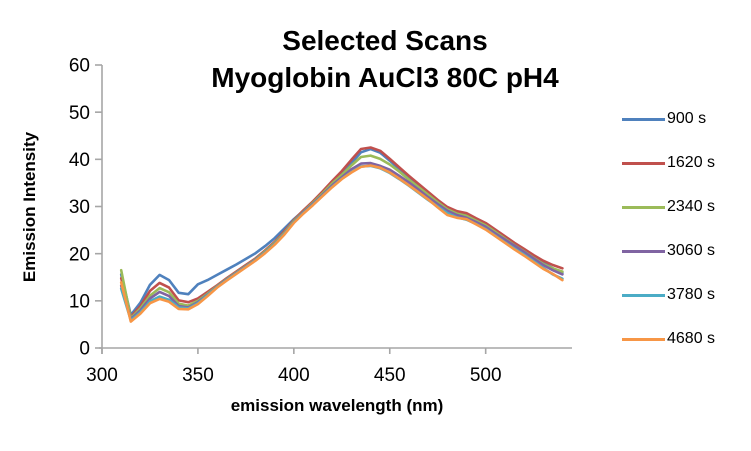 The image size is (751, 451). What do you see at coordinates (294, 375) in the screenshot?
I see `x-tick-label: 400` at bounding box center [294, 375].